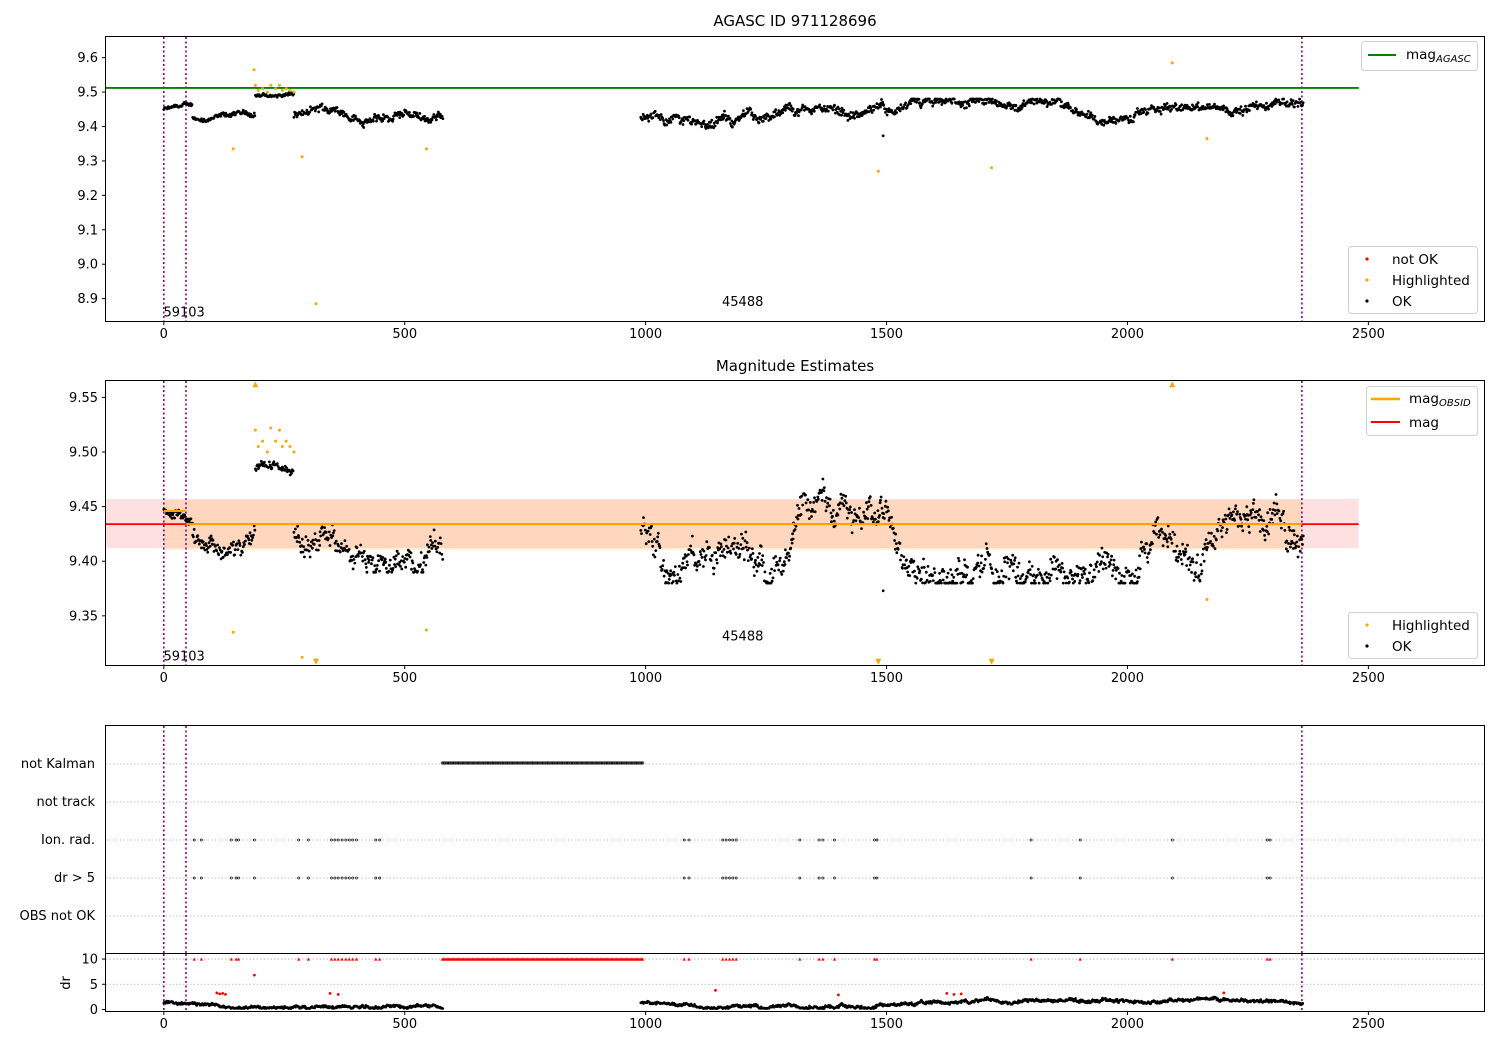 The image size is (1500, 1050). Describe the element at coordinates (217, 993) in the screenshot. I see `dr-red-point` at that location.